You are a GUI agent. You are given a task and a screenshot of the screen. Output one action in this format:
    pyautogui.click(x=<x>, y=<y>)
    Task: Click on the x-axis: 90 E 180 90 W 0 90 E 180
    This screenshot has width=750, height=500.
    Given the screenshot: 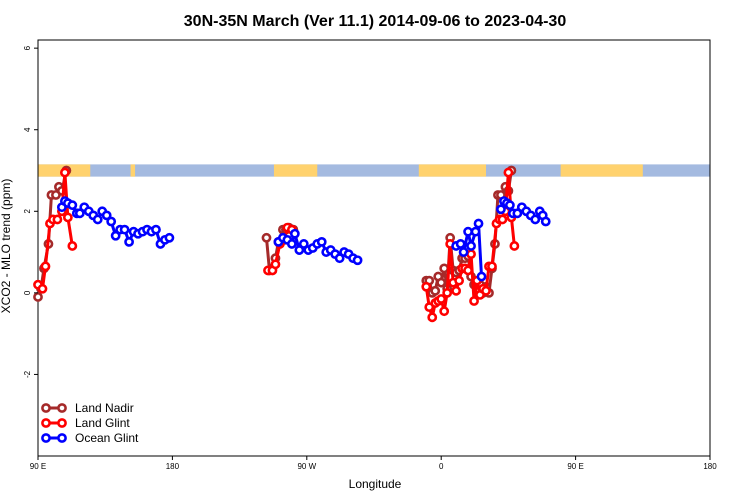 What is the action you would take?
    pyautogui.click(x=373, y=463)
    